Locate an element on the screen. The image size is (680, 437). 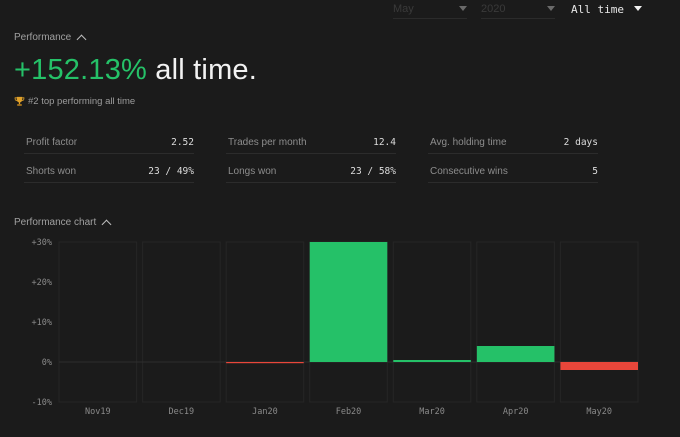
year-dropdown-value: 2020 is located at coordinates (493, 9).